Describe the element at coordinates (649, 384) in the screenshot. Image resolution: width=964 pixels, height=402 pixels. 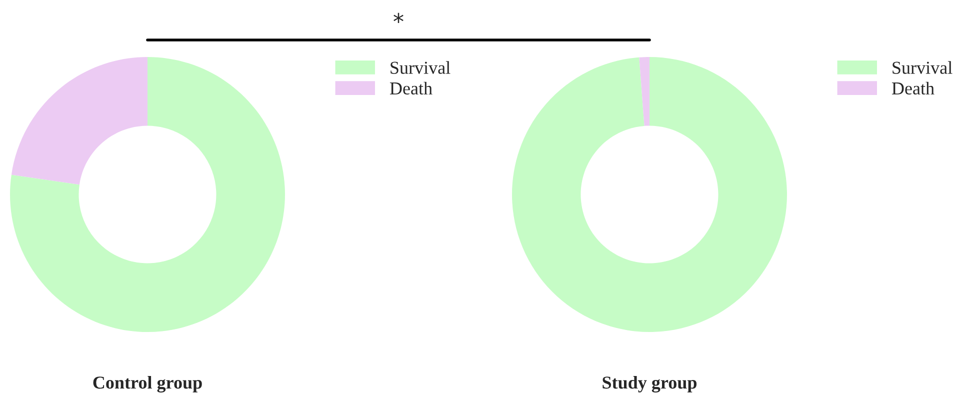
I see `text: Study group` at that location.